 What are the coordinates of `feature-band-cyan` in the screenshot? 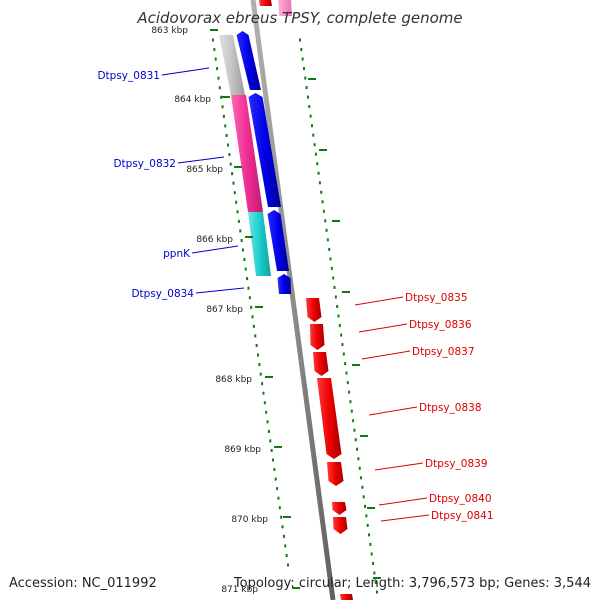 It's located at (259, 244).